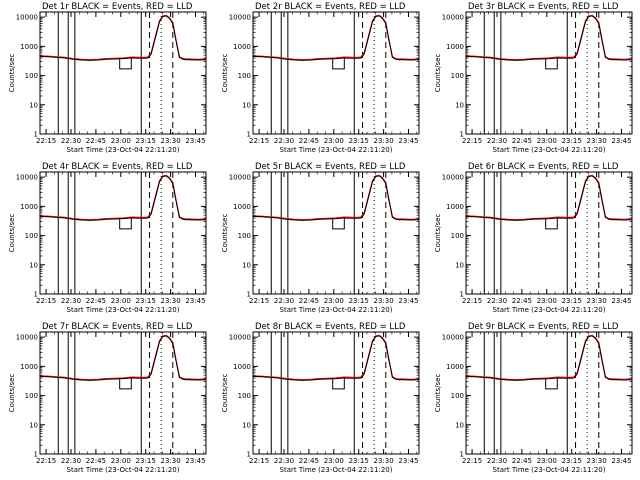 The image size is (640, 480). I want to click on chart-title: Det 7r BLACK = Events, RED = LLD, so click(117, 327).